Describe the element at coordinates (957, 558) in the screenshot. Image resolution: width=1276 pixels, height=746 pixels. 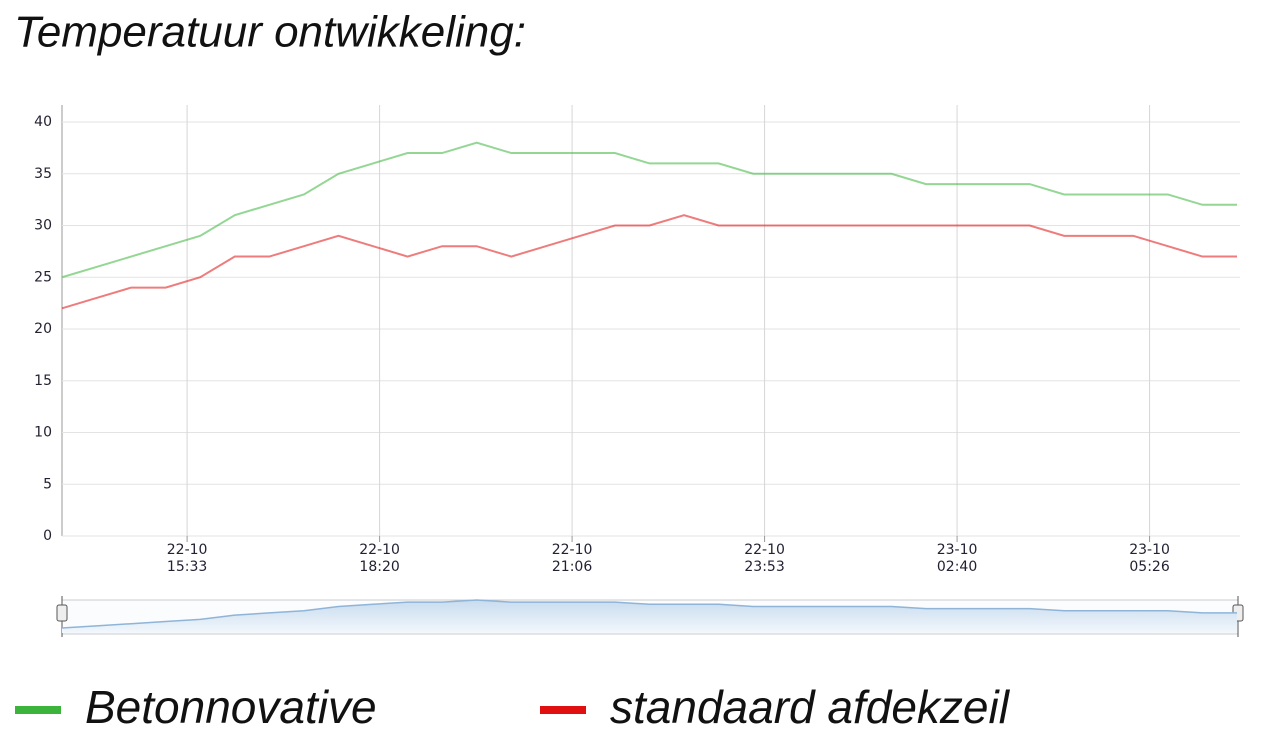
I see `x-tick-label: 23-10 02:40` at that location.